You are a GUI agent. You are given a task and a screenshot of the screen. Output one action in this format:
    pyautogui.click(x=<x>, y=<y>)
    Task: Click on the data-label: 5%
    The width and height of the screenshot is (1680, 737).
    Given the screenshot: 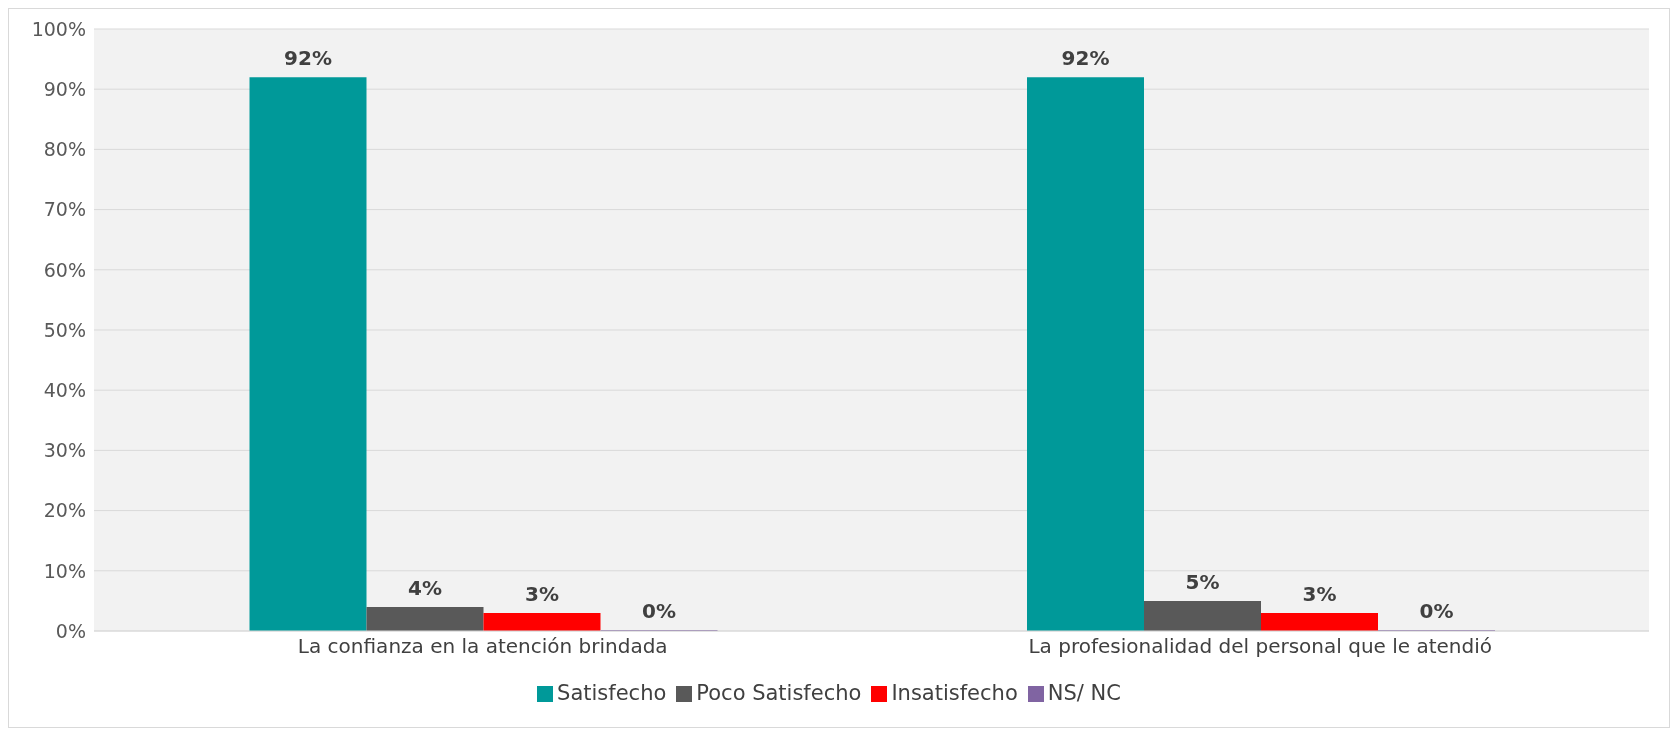 What is the action you would take?
    pyautogui.click(x=1202, y=581)
    